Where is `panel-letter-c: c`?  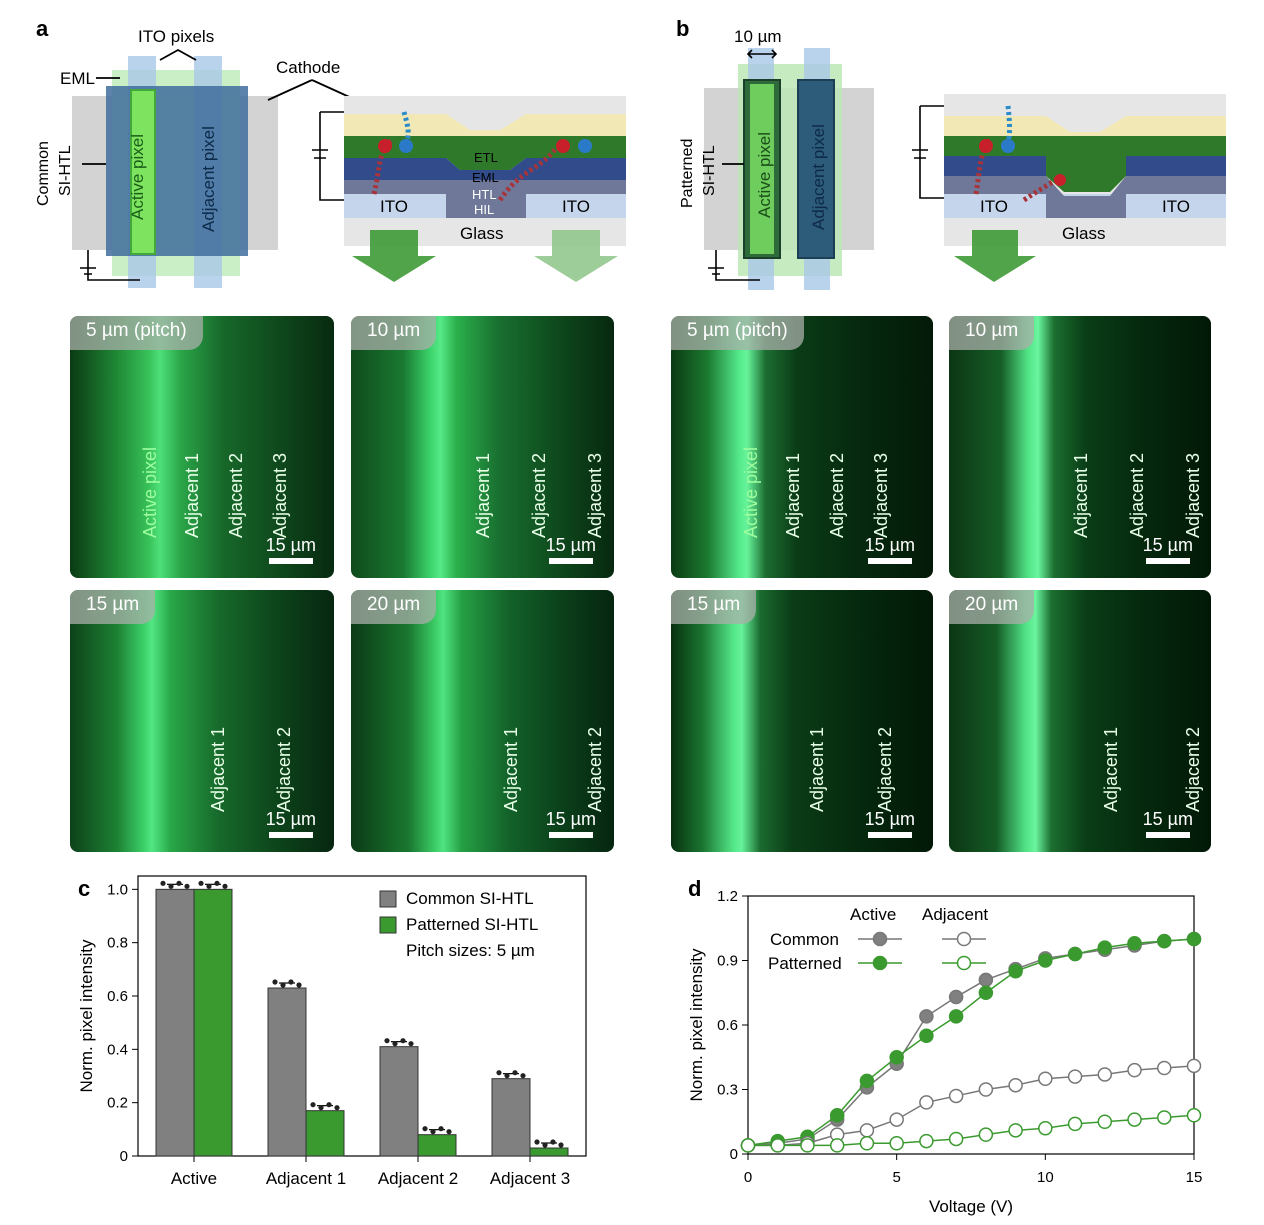 panel-letter-c: c is located at coordinates (84, 888).